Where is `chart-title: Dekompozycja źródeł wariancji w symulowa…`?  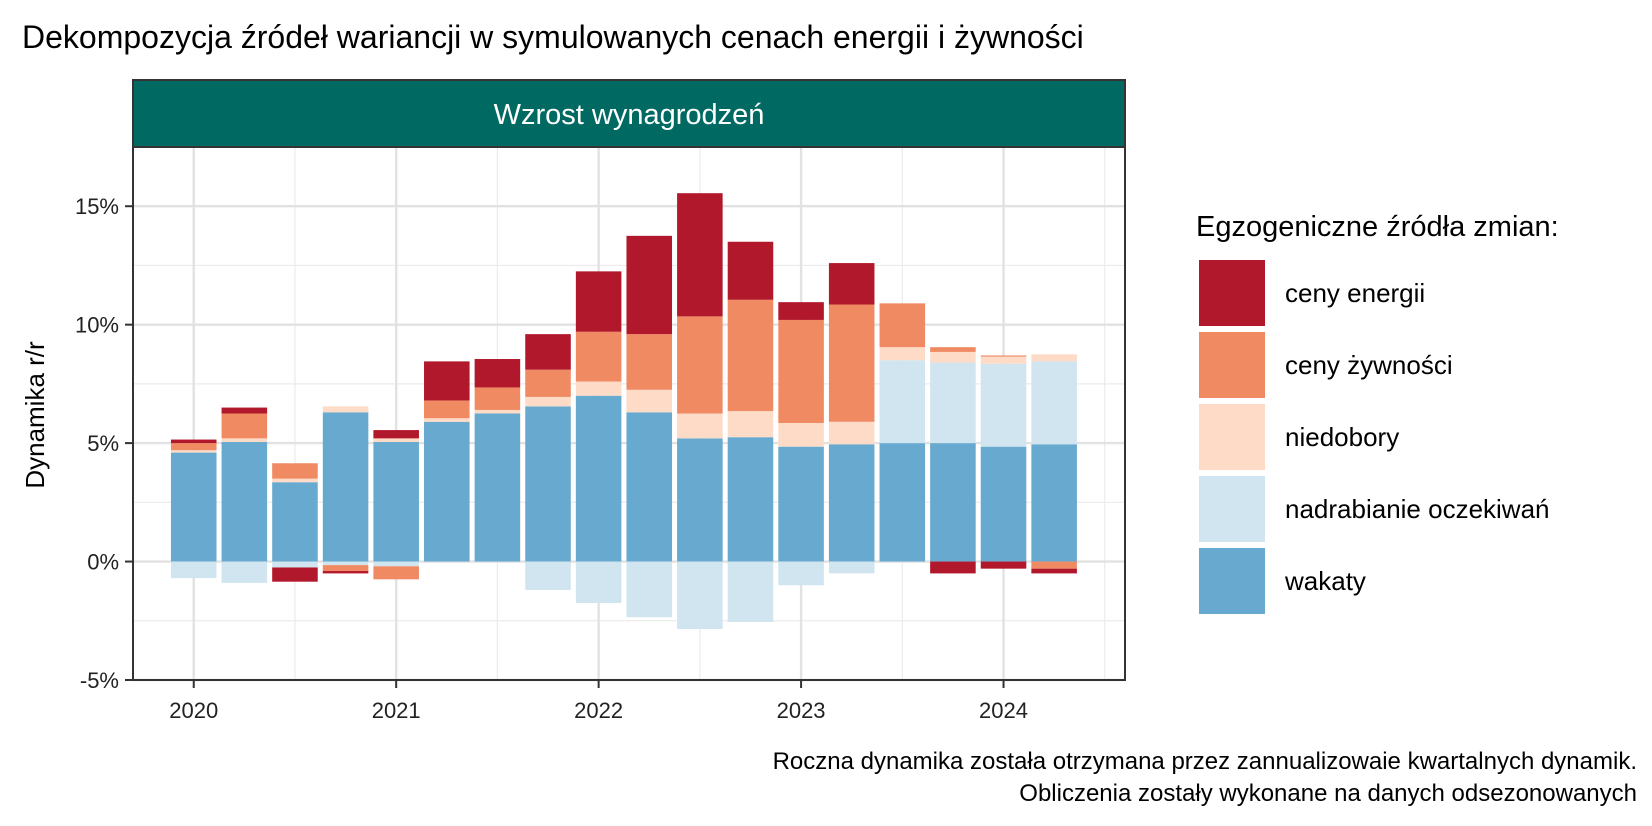 chart-title: Dekompozycja źródeł wariancji w symulowa… is located at coordinates (553, 37).